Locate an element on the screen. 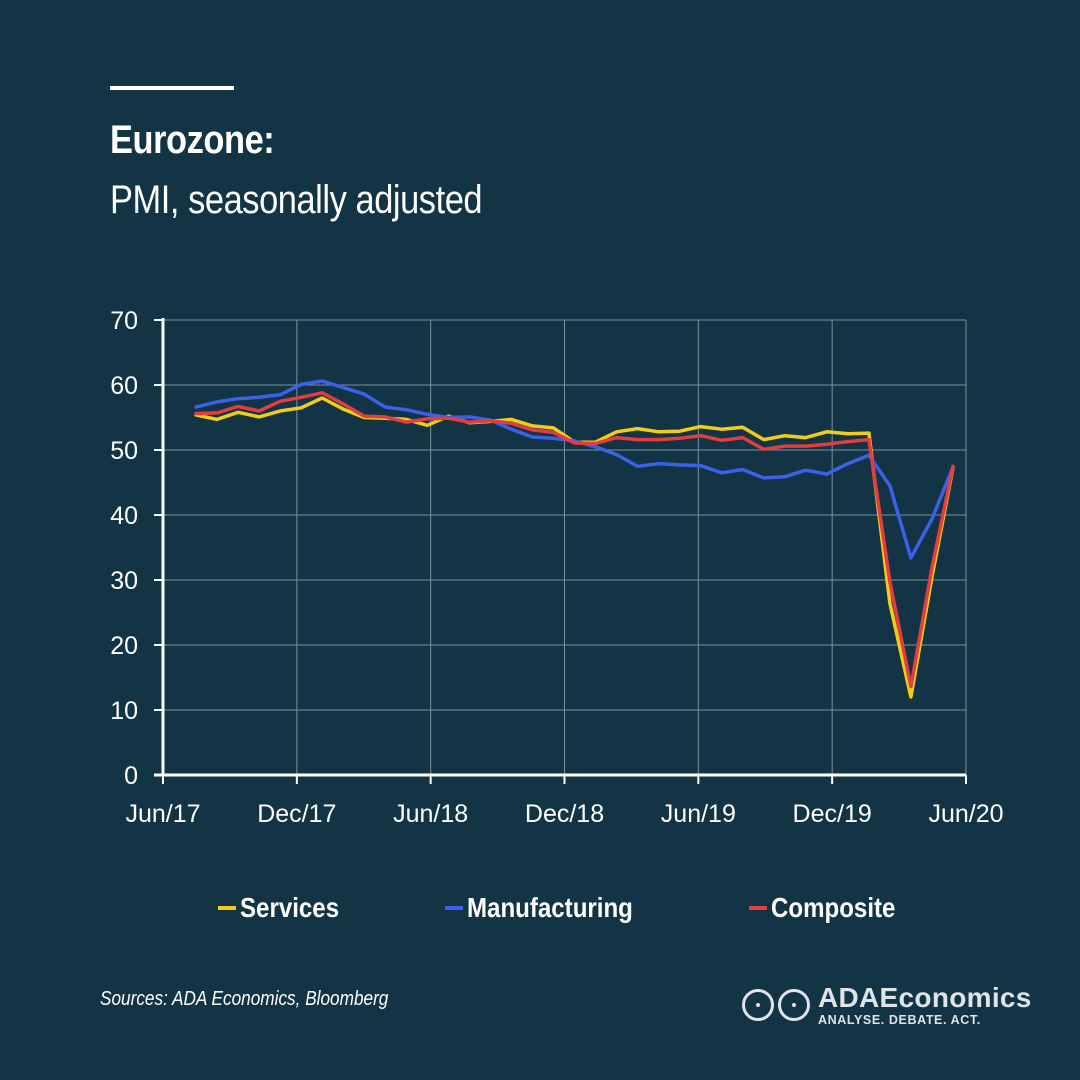 Image resolution: width=1080 pixels, height=1080 pixels. legend-label-services: Services is located at coordinates (290, 907).